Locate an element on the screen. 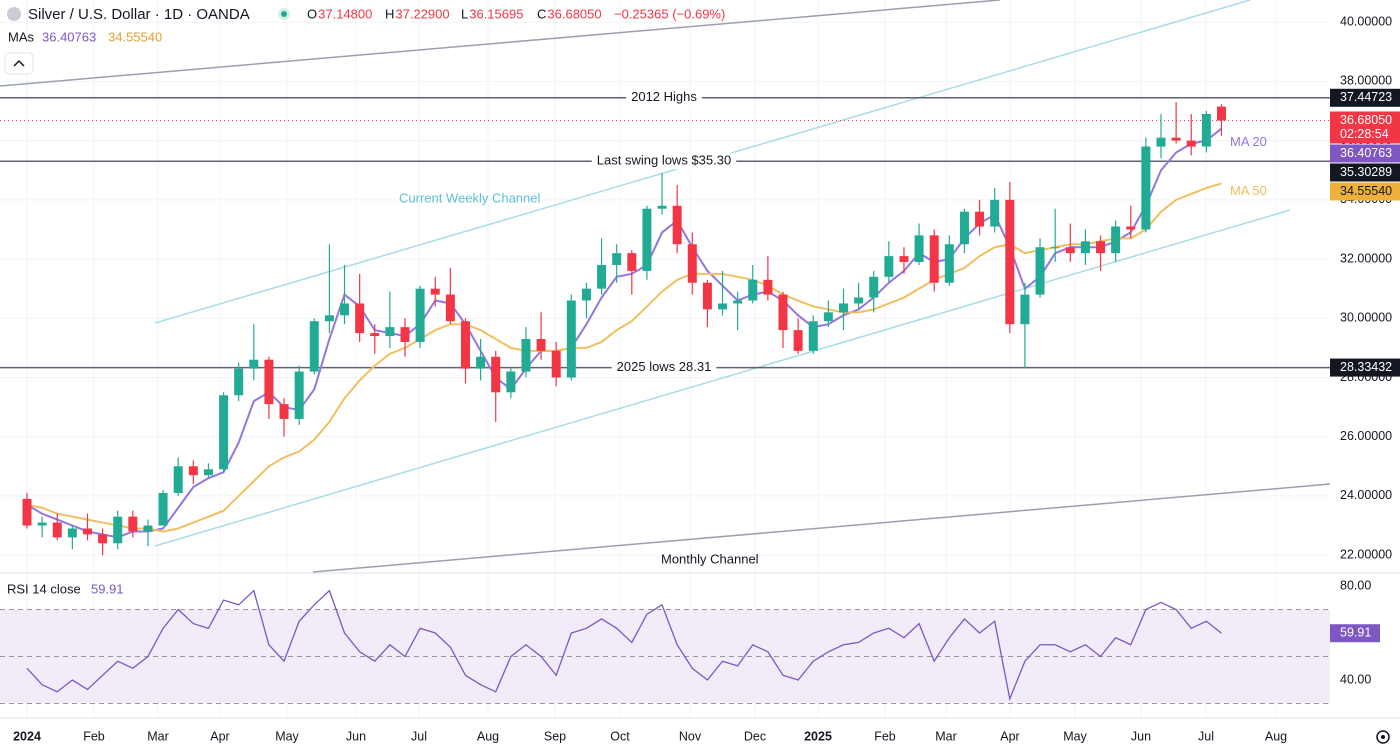 This screenshot has width=1400, height=745. gear-center is located at coordinates (1383, 737).